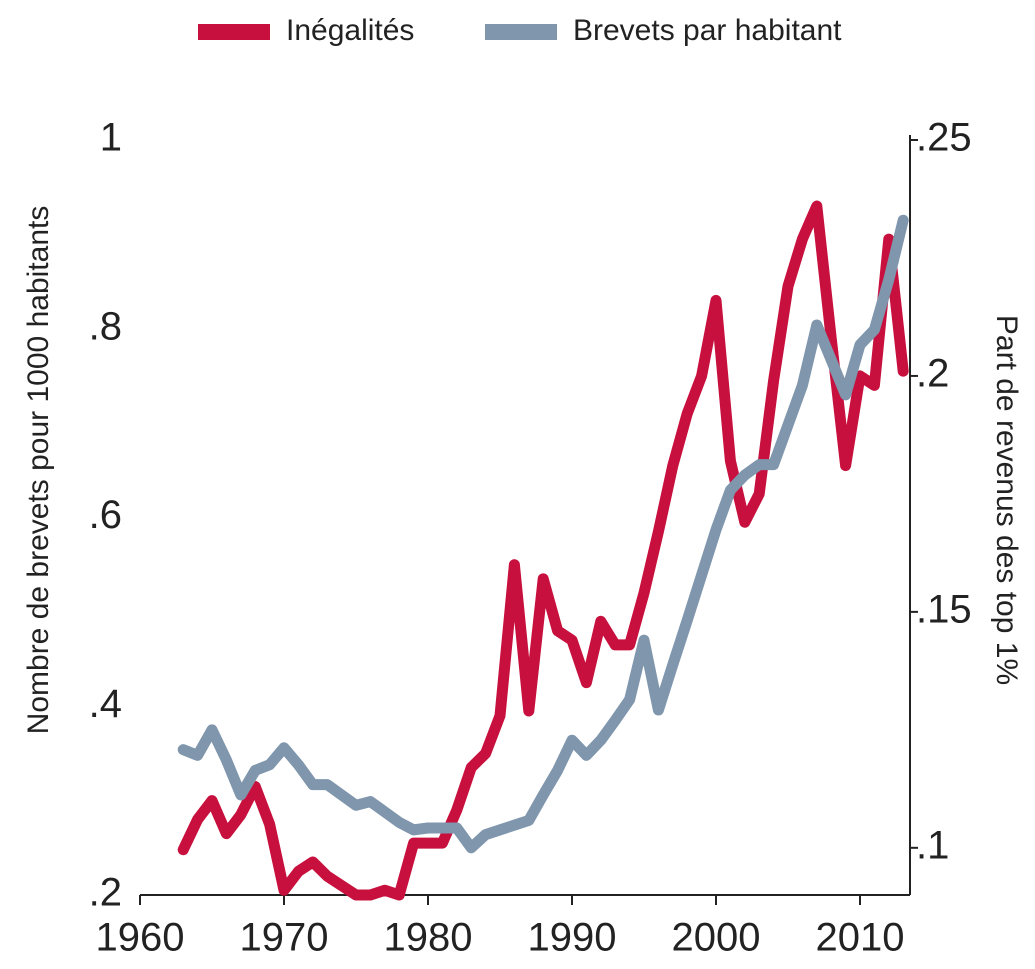 This screenshot has width=1035, height=969. Describe the element at coordinates (707, 30) in the screenshot. I see `legend-label: Brevets par habitant` at that location.